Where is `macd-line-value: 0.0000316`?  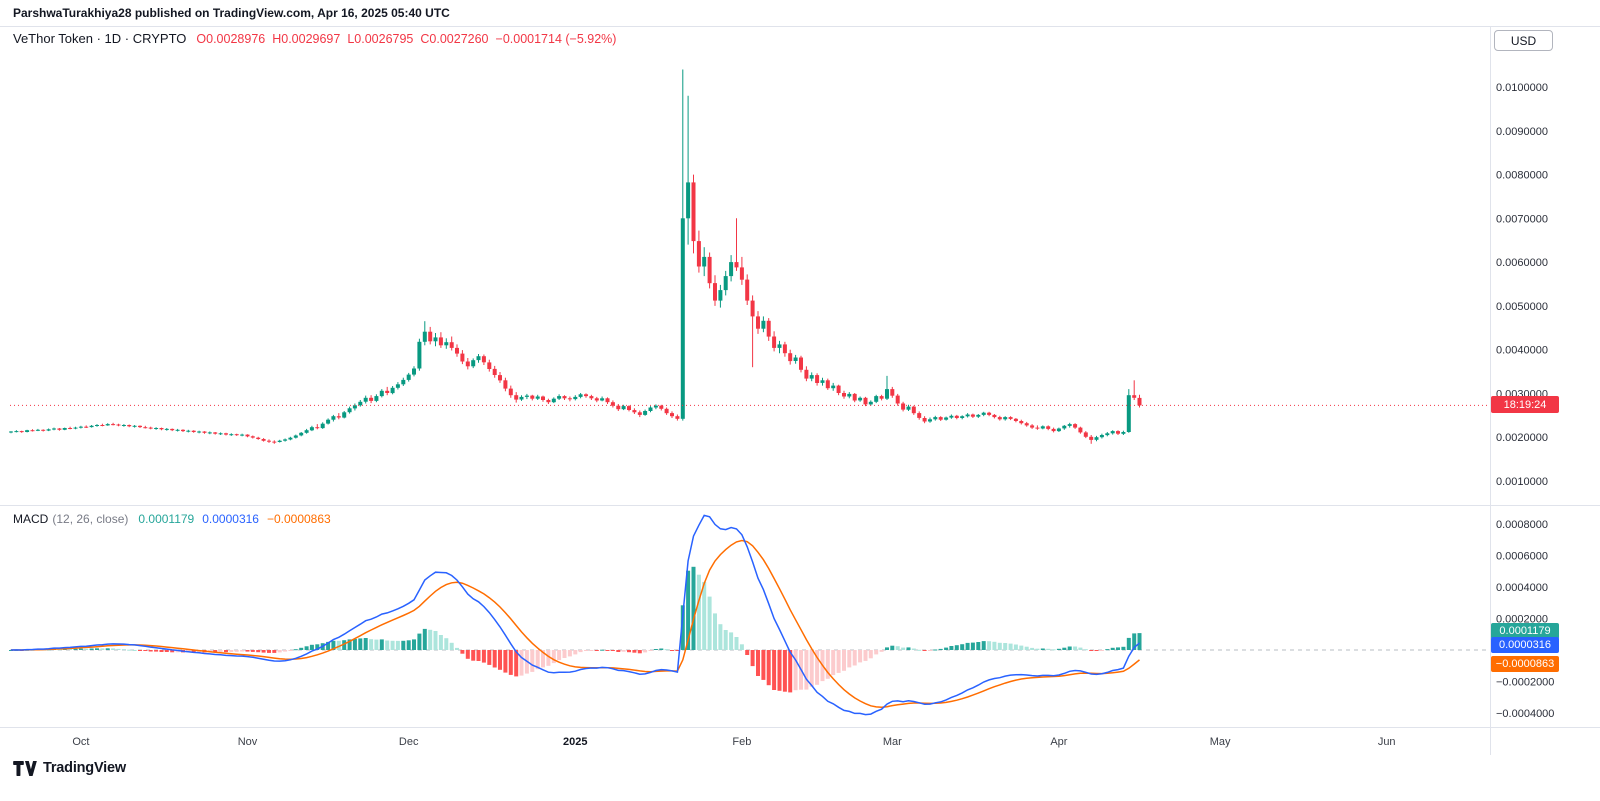 macd-line-value: 0.0000316 is located at coordinates (230, 519).